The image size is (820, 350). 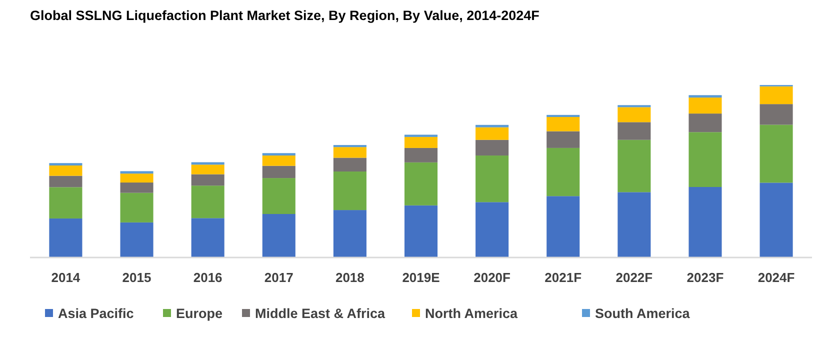 I want to click on legend-label: North America, so click(x=471, y=313).